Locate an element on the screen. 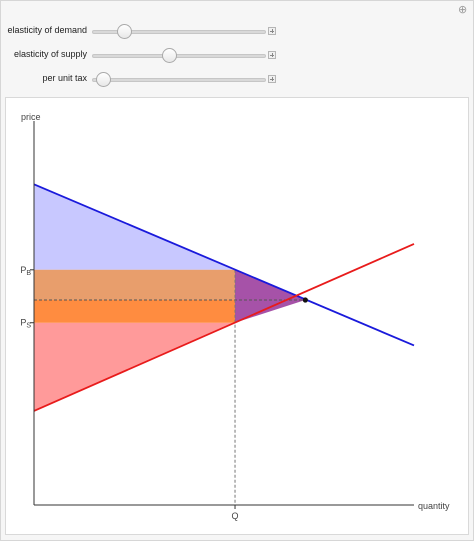 The width and height of the screenshot is (474, 541). pb-sub: B is located at coordinates (28, 273).